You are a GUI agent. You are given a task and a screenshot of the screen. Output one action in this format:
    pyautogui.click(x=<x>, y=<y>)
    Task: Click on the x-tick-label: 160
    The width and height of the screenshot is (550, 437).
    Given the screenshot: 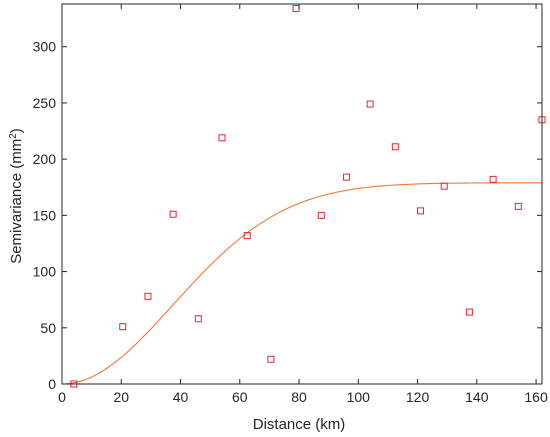 What is the action you would take?
    pyautogui.click(x=536, y=397)
    